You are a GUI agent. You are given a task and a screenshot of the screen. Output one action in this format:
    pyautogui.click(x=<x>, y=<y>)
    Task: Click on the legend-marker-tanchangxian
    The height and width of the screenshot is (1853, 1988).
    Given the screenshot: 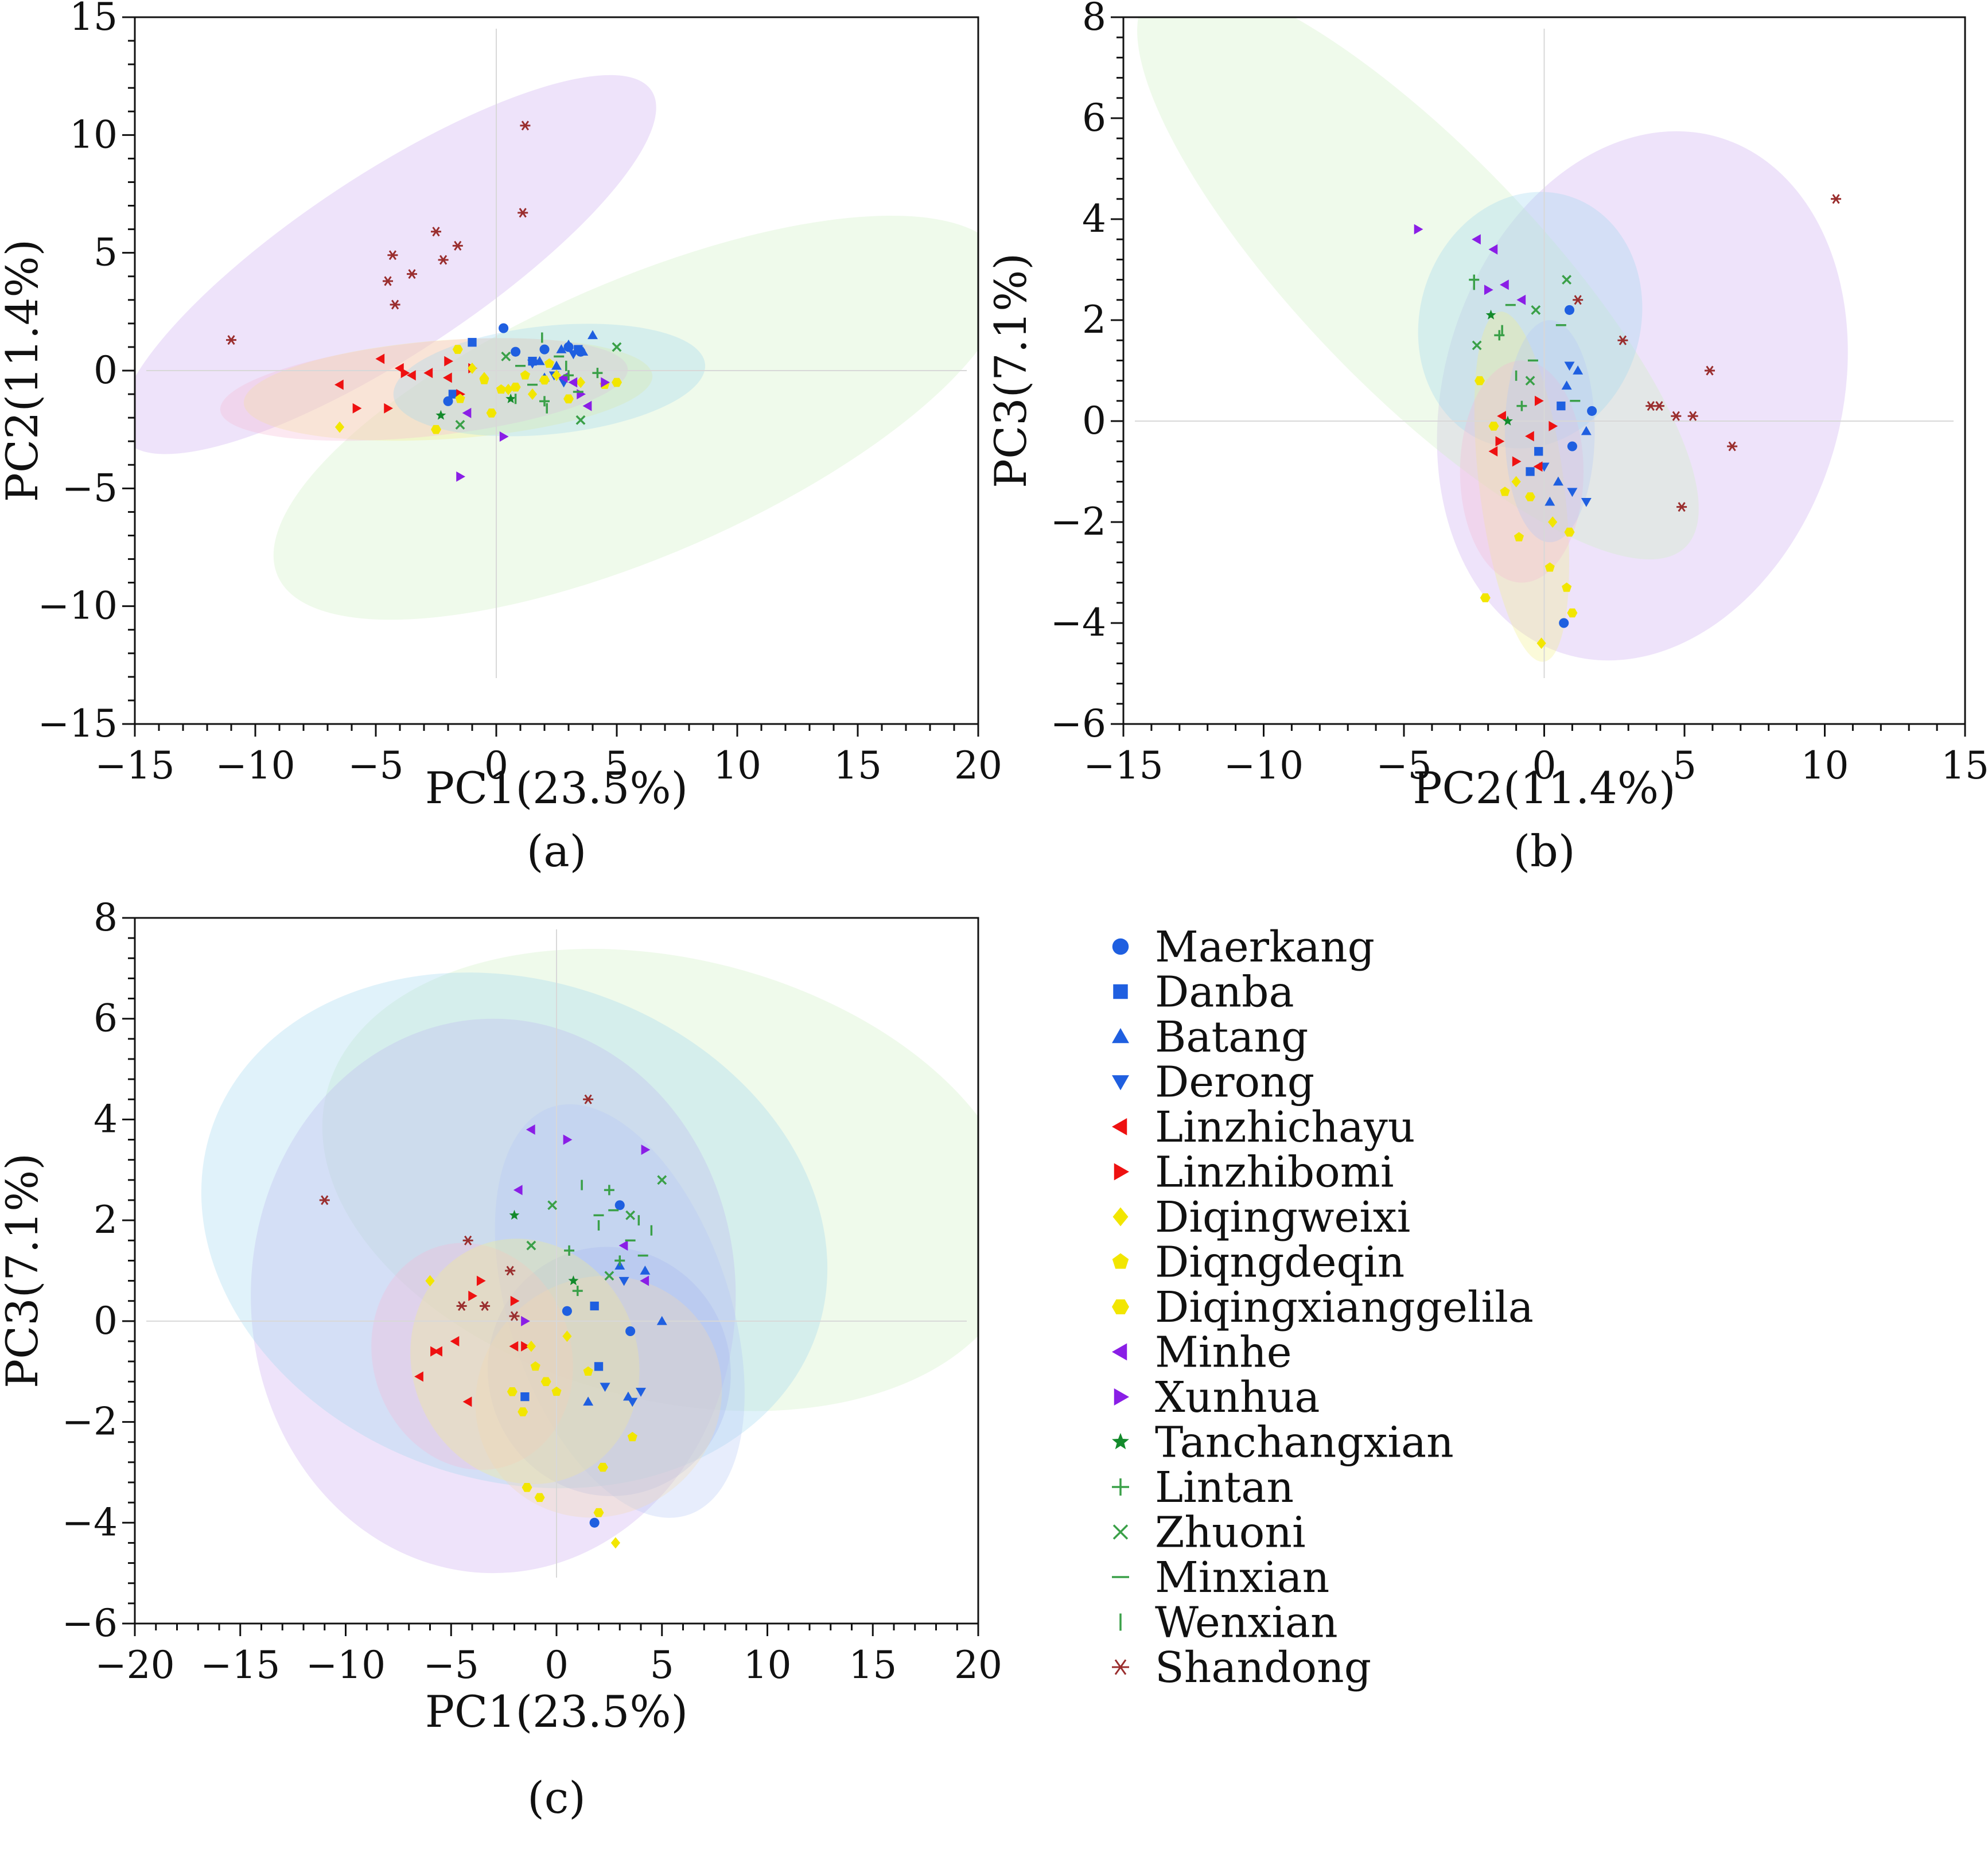 What is the action you would take?
    pyautogui.click(x=1120, y=1441)
    